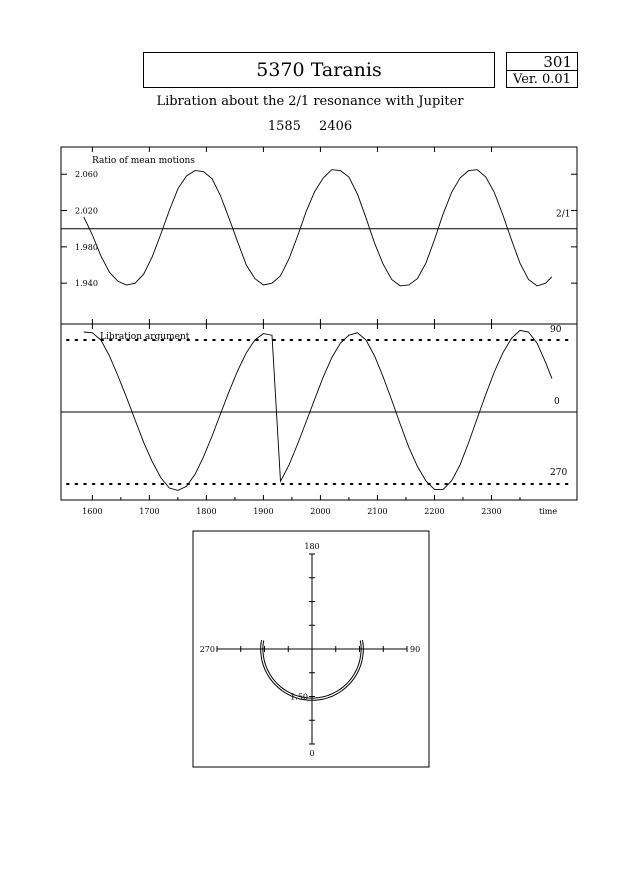 The image size is (620, 877). Describe the element at coordinates (542, 62) in the screenshot. I see `catalog-number: 301` at that location.